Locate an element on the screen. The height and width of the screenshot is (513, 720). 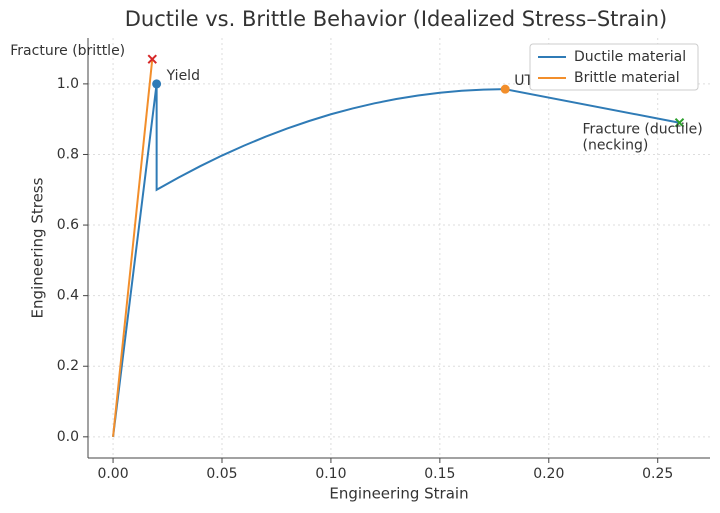
x-axis-label: Engineering Strain is located at coordinates (398, 494).